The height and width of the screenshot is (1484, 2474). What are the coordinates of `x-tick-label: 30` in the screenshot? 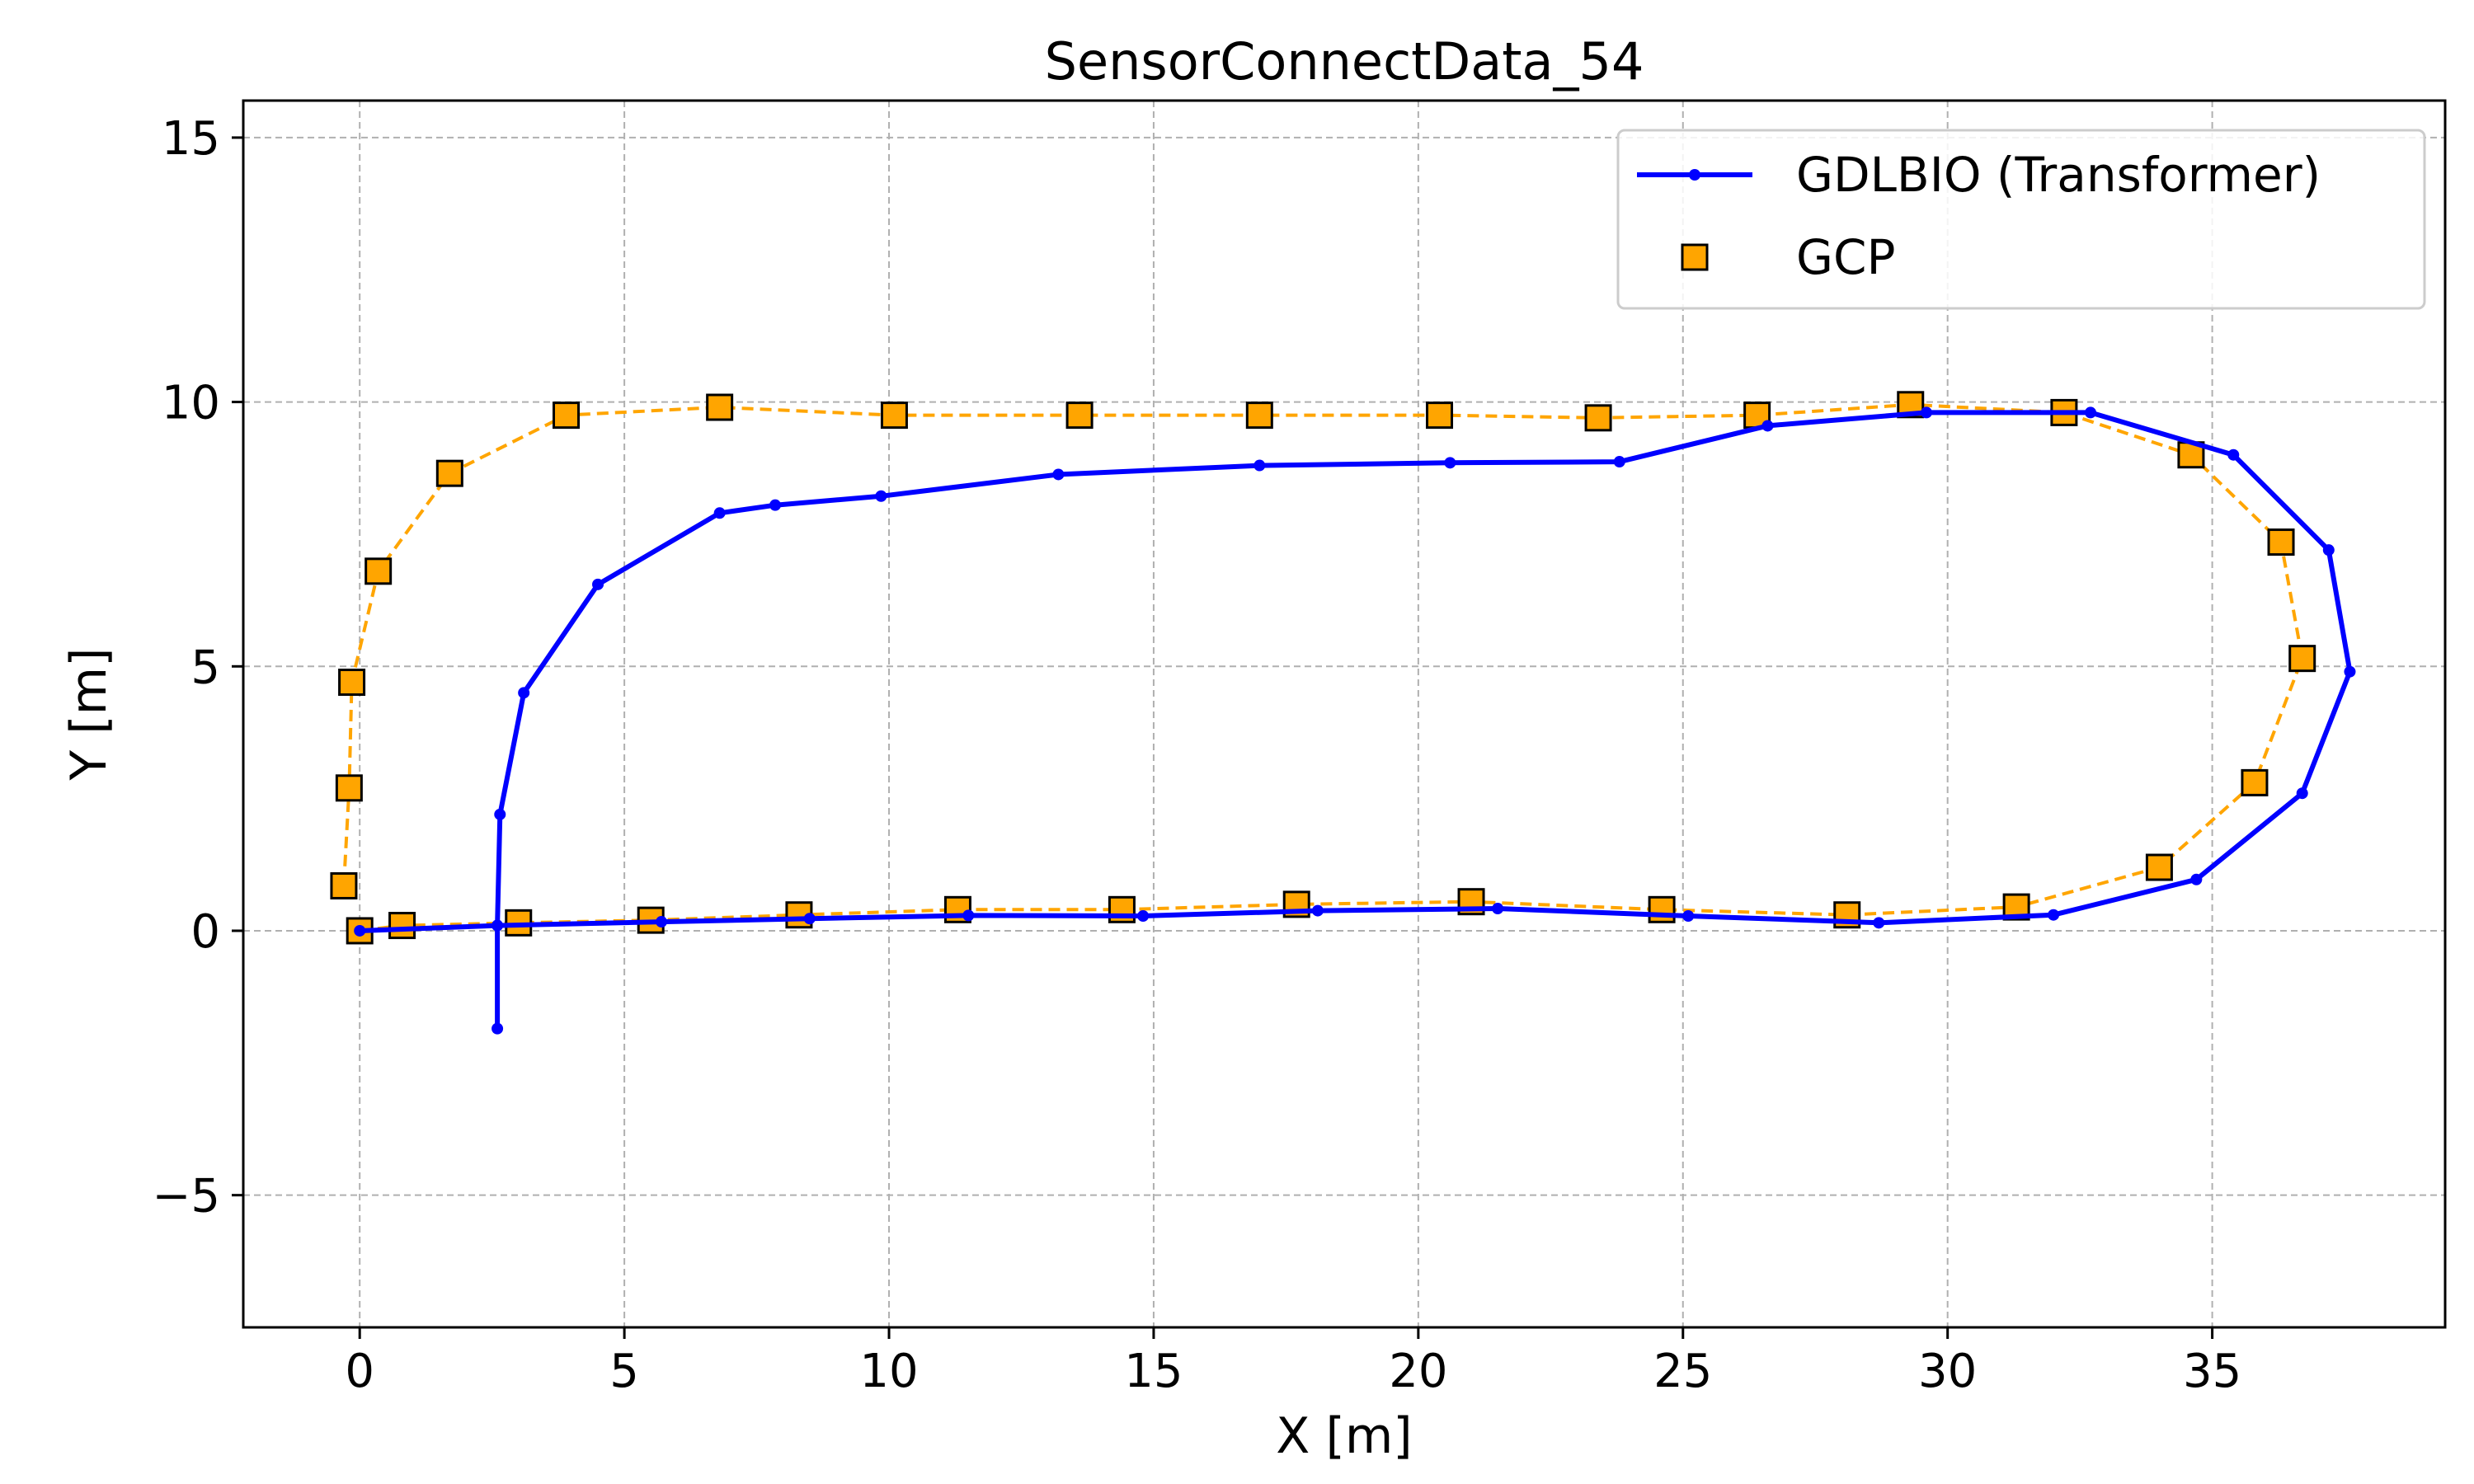 It's located at (1947, 1371).